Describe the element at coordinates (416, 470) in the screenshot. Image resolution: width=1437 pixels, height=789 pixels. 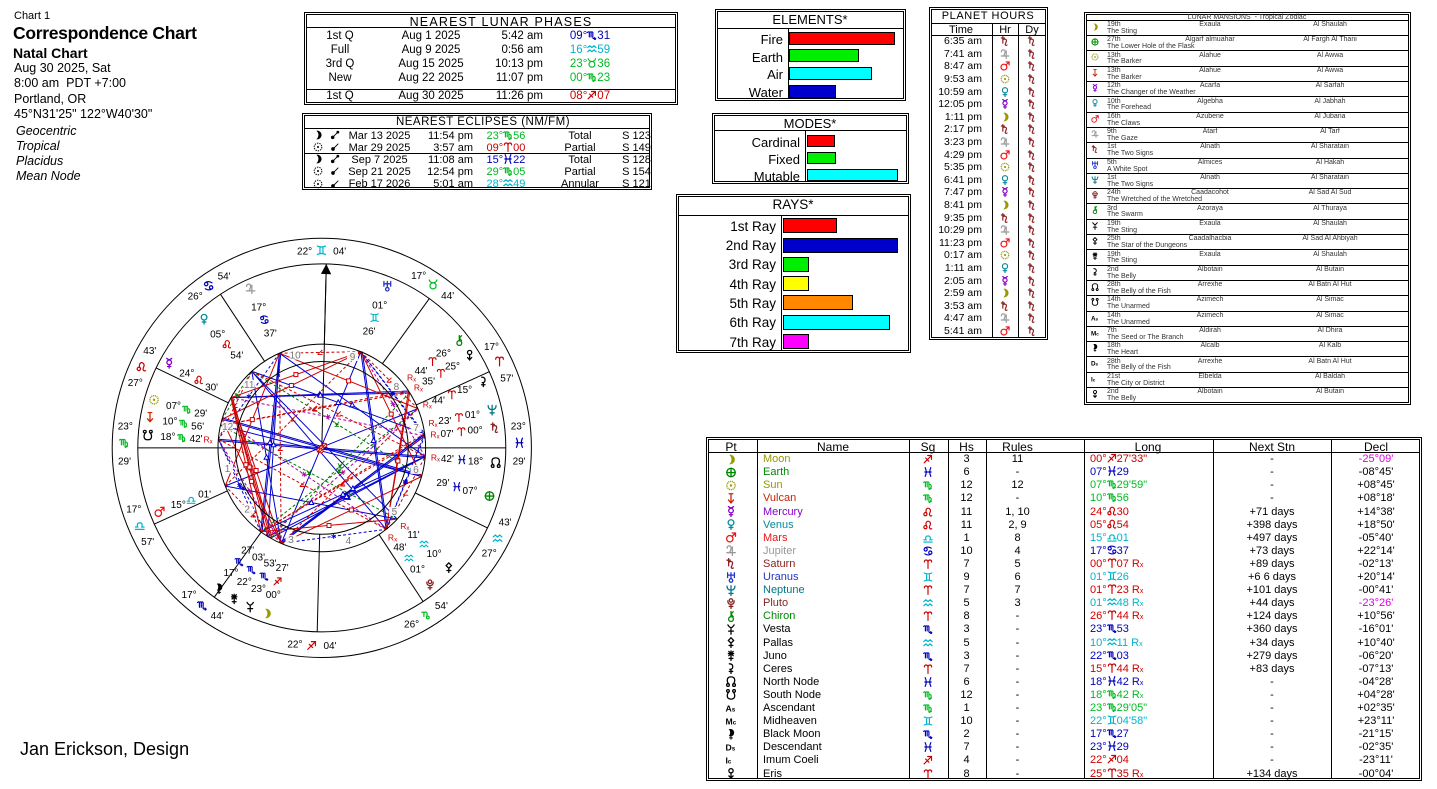
I see `svg-text: 6` at that location.